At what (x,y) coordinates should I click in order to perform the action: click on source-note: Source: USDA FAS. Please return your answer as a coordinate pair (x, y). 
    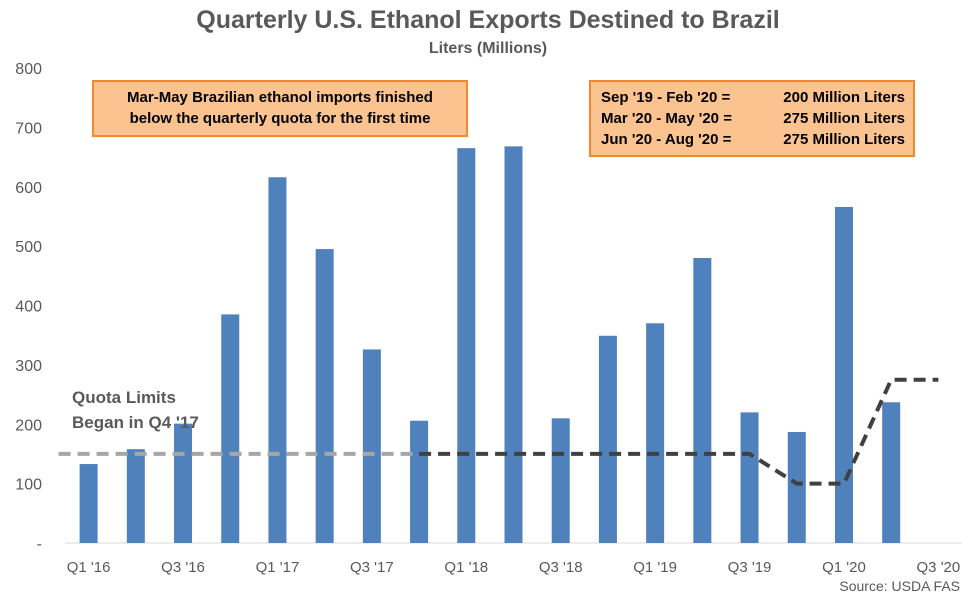
    Looking at the image, I should click on (899, 586).